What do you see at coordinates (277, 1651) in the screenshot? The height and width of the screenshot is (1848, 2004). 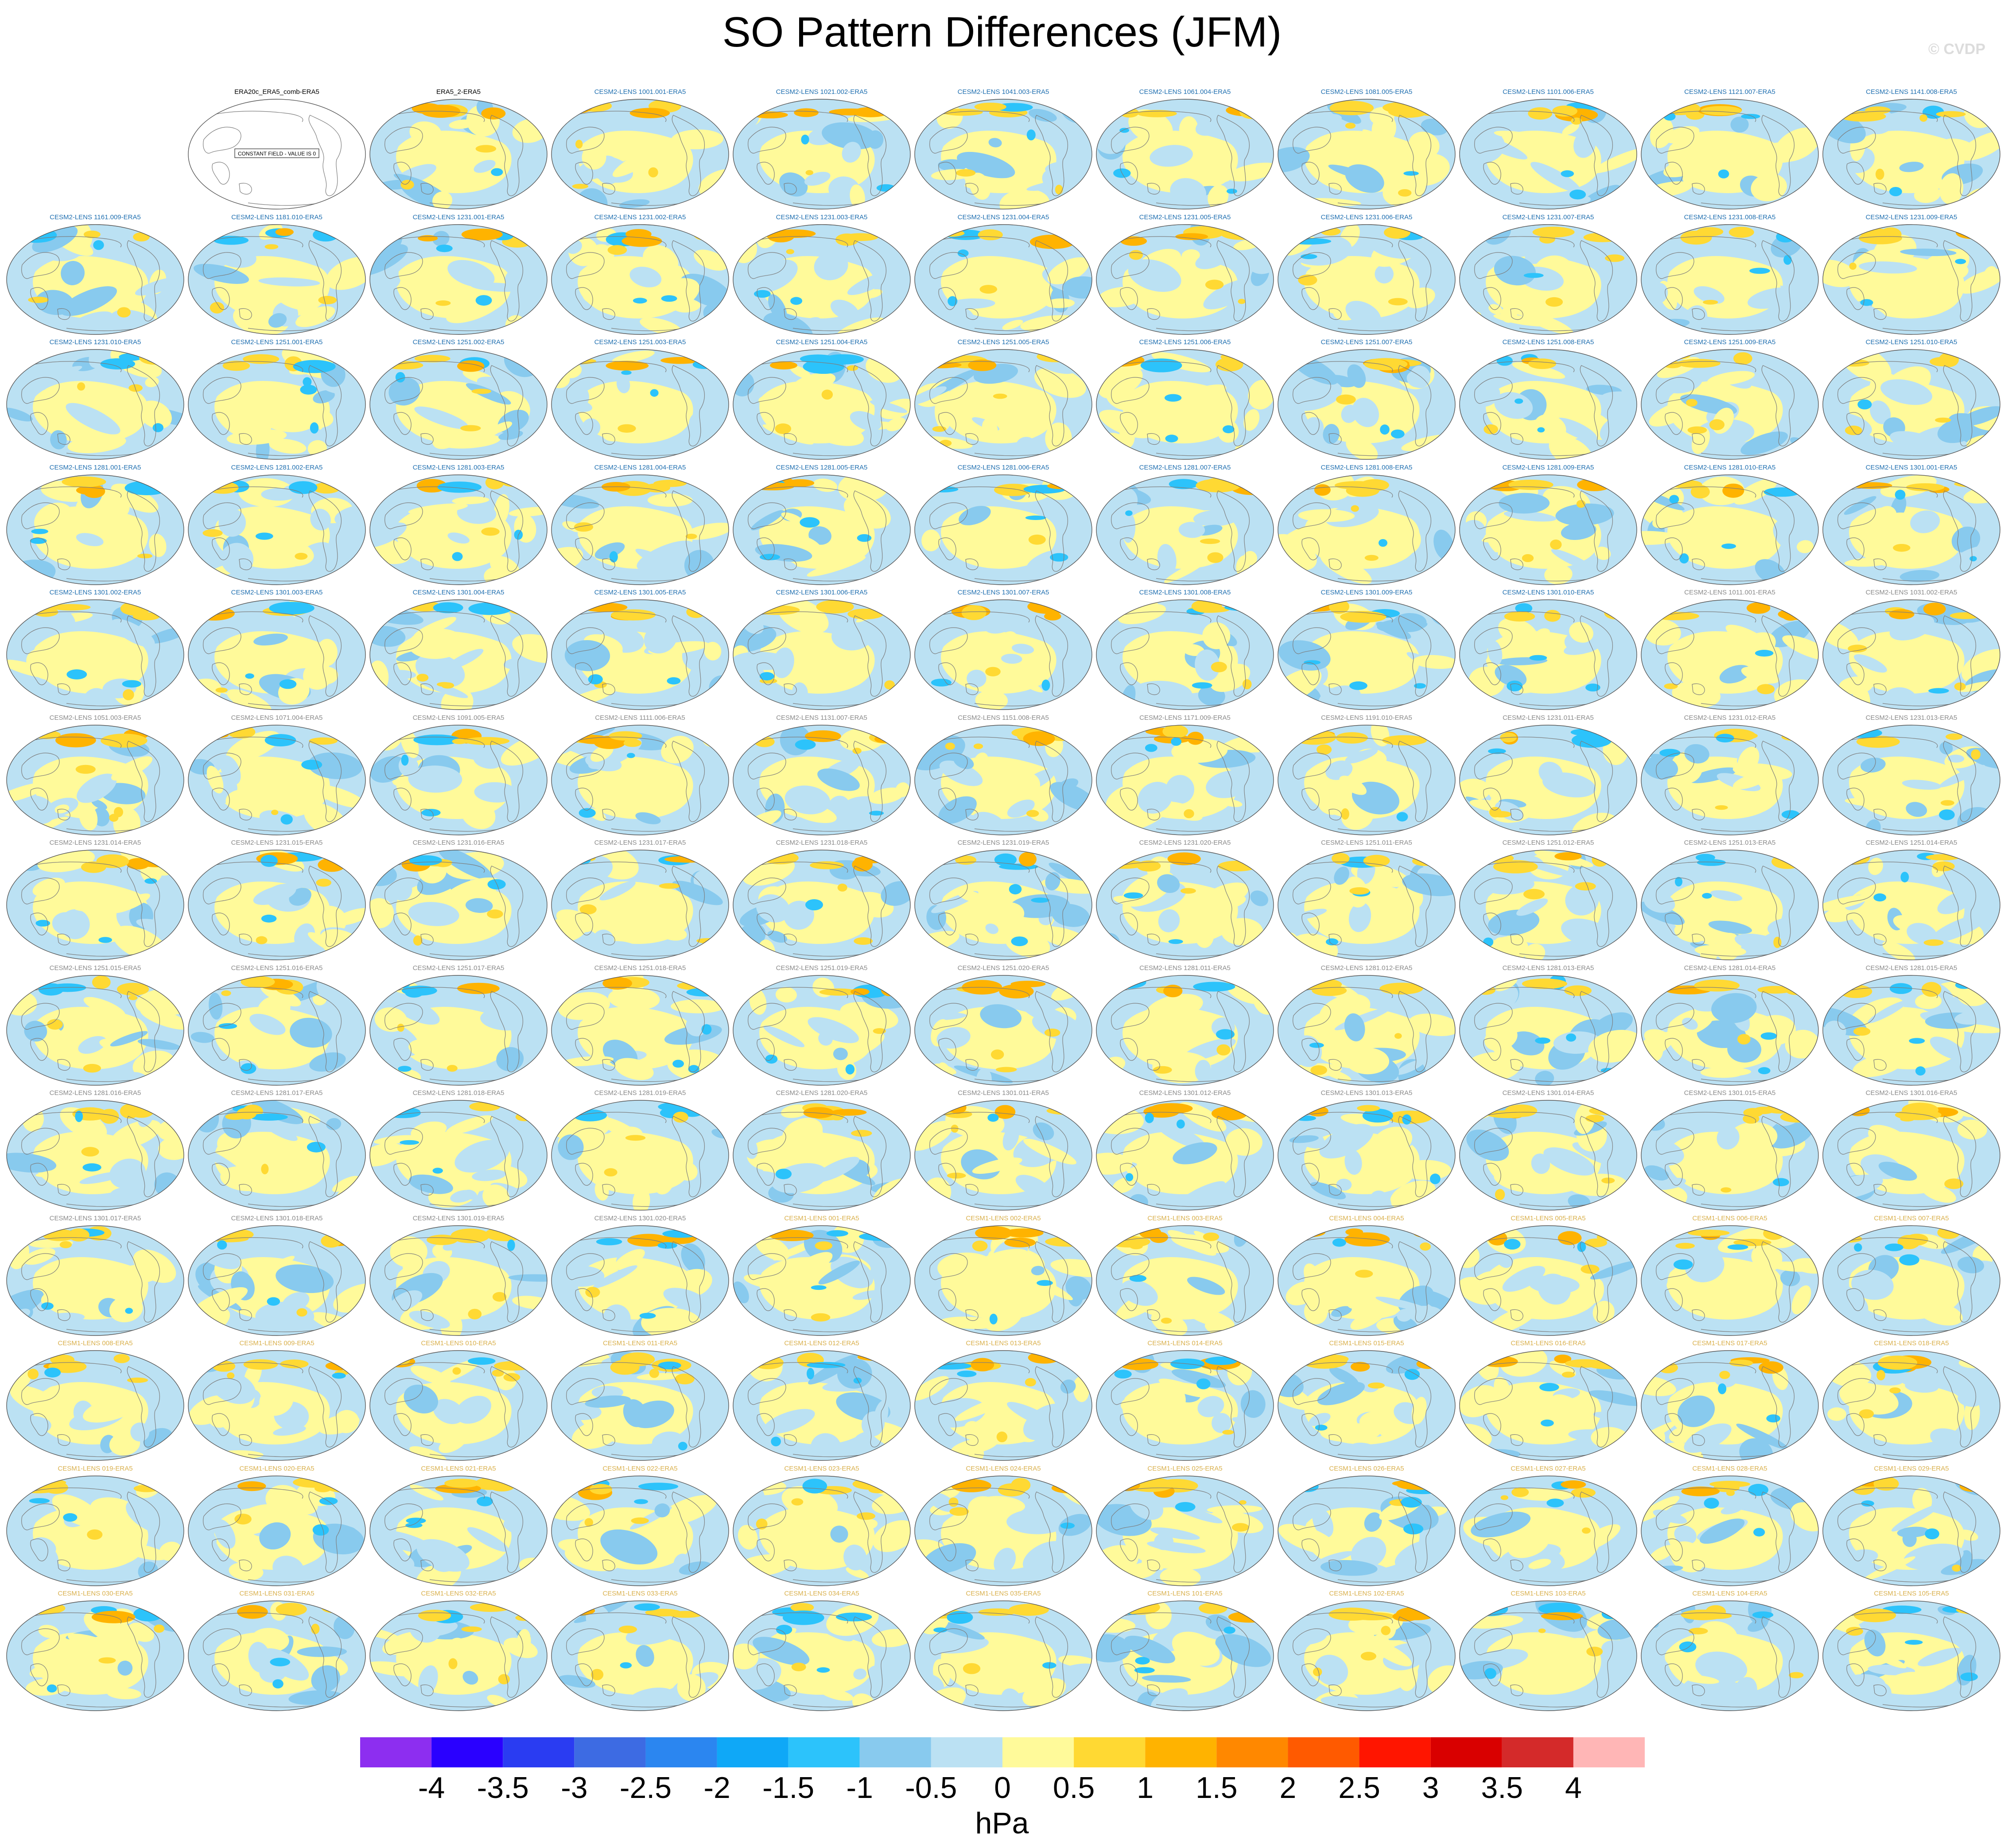 I see `map-panel: CESM1-LENS 031-ERA5` at bounding box center [277, 1651].